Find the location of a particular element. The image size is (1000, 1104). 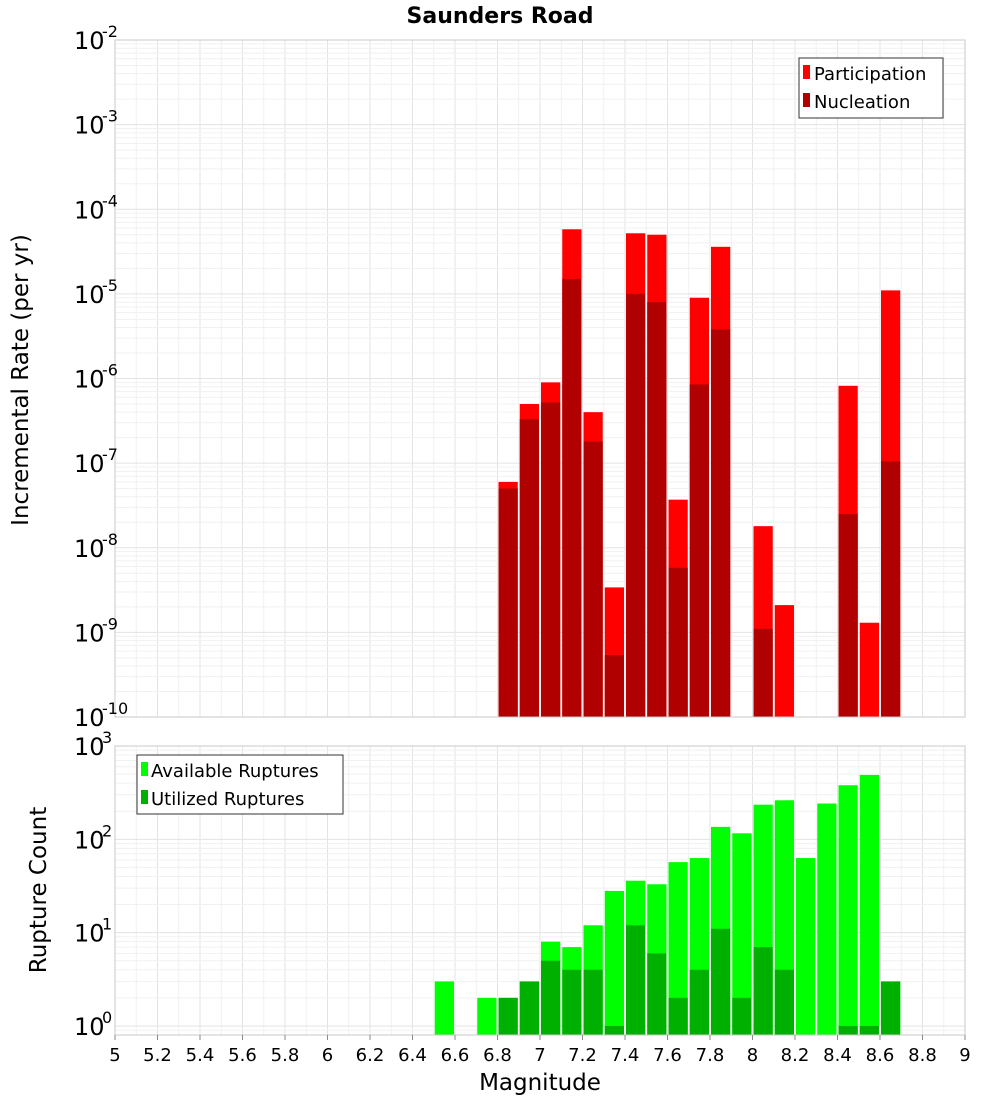

bottom-bars is located at coordinates (667, 904).